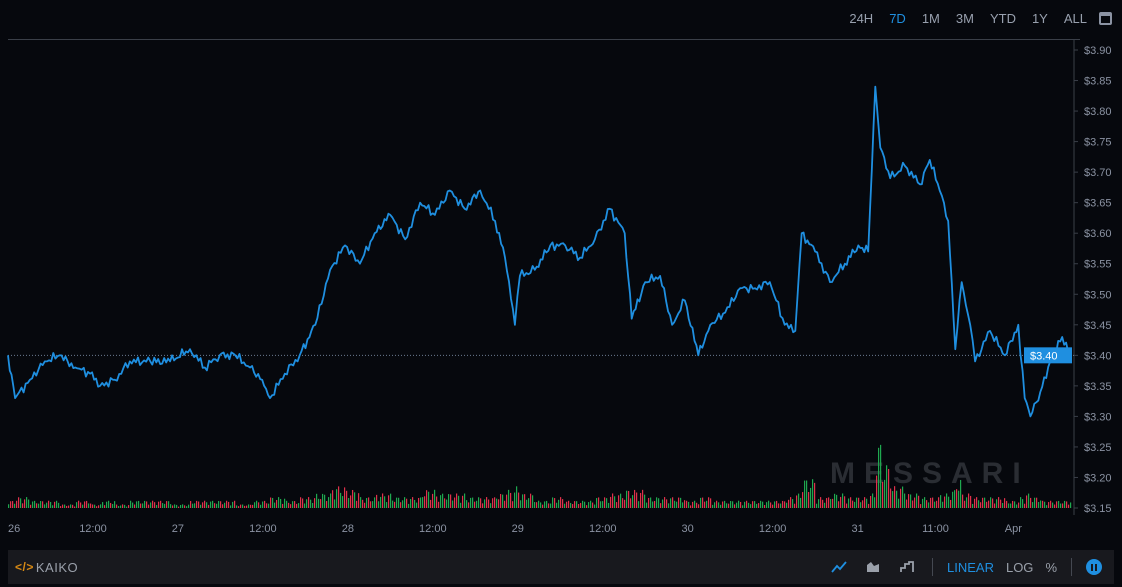  Describe the element at coordinates (839, 567) in the screenshot. I see `line-chart-icon` at that location.